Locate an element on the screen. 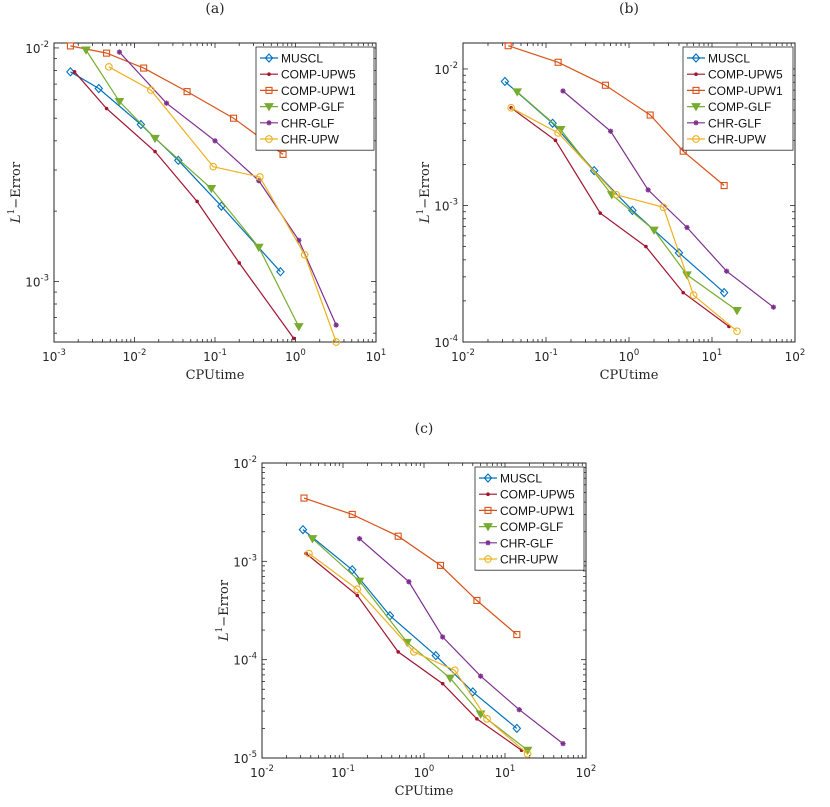 The height and width of the screenshot is (807, 830). series-muscl is located at coordinates (410, 629).